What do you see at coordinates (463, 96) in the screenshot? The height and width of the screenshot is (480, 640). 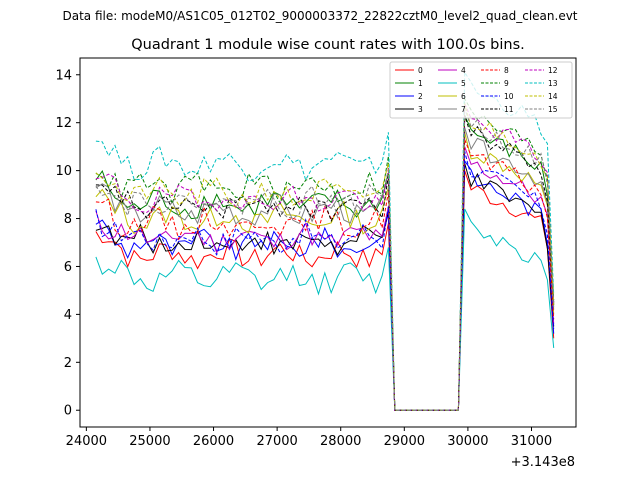 I see `legend-label-6: 6` at bounding box center [463, 96].